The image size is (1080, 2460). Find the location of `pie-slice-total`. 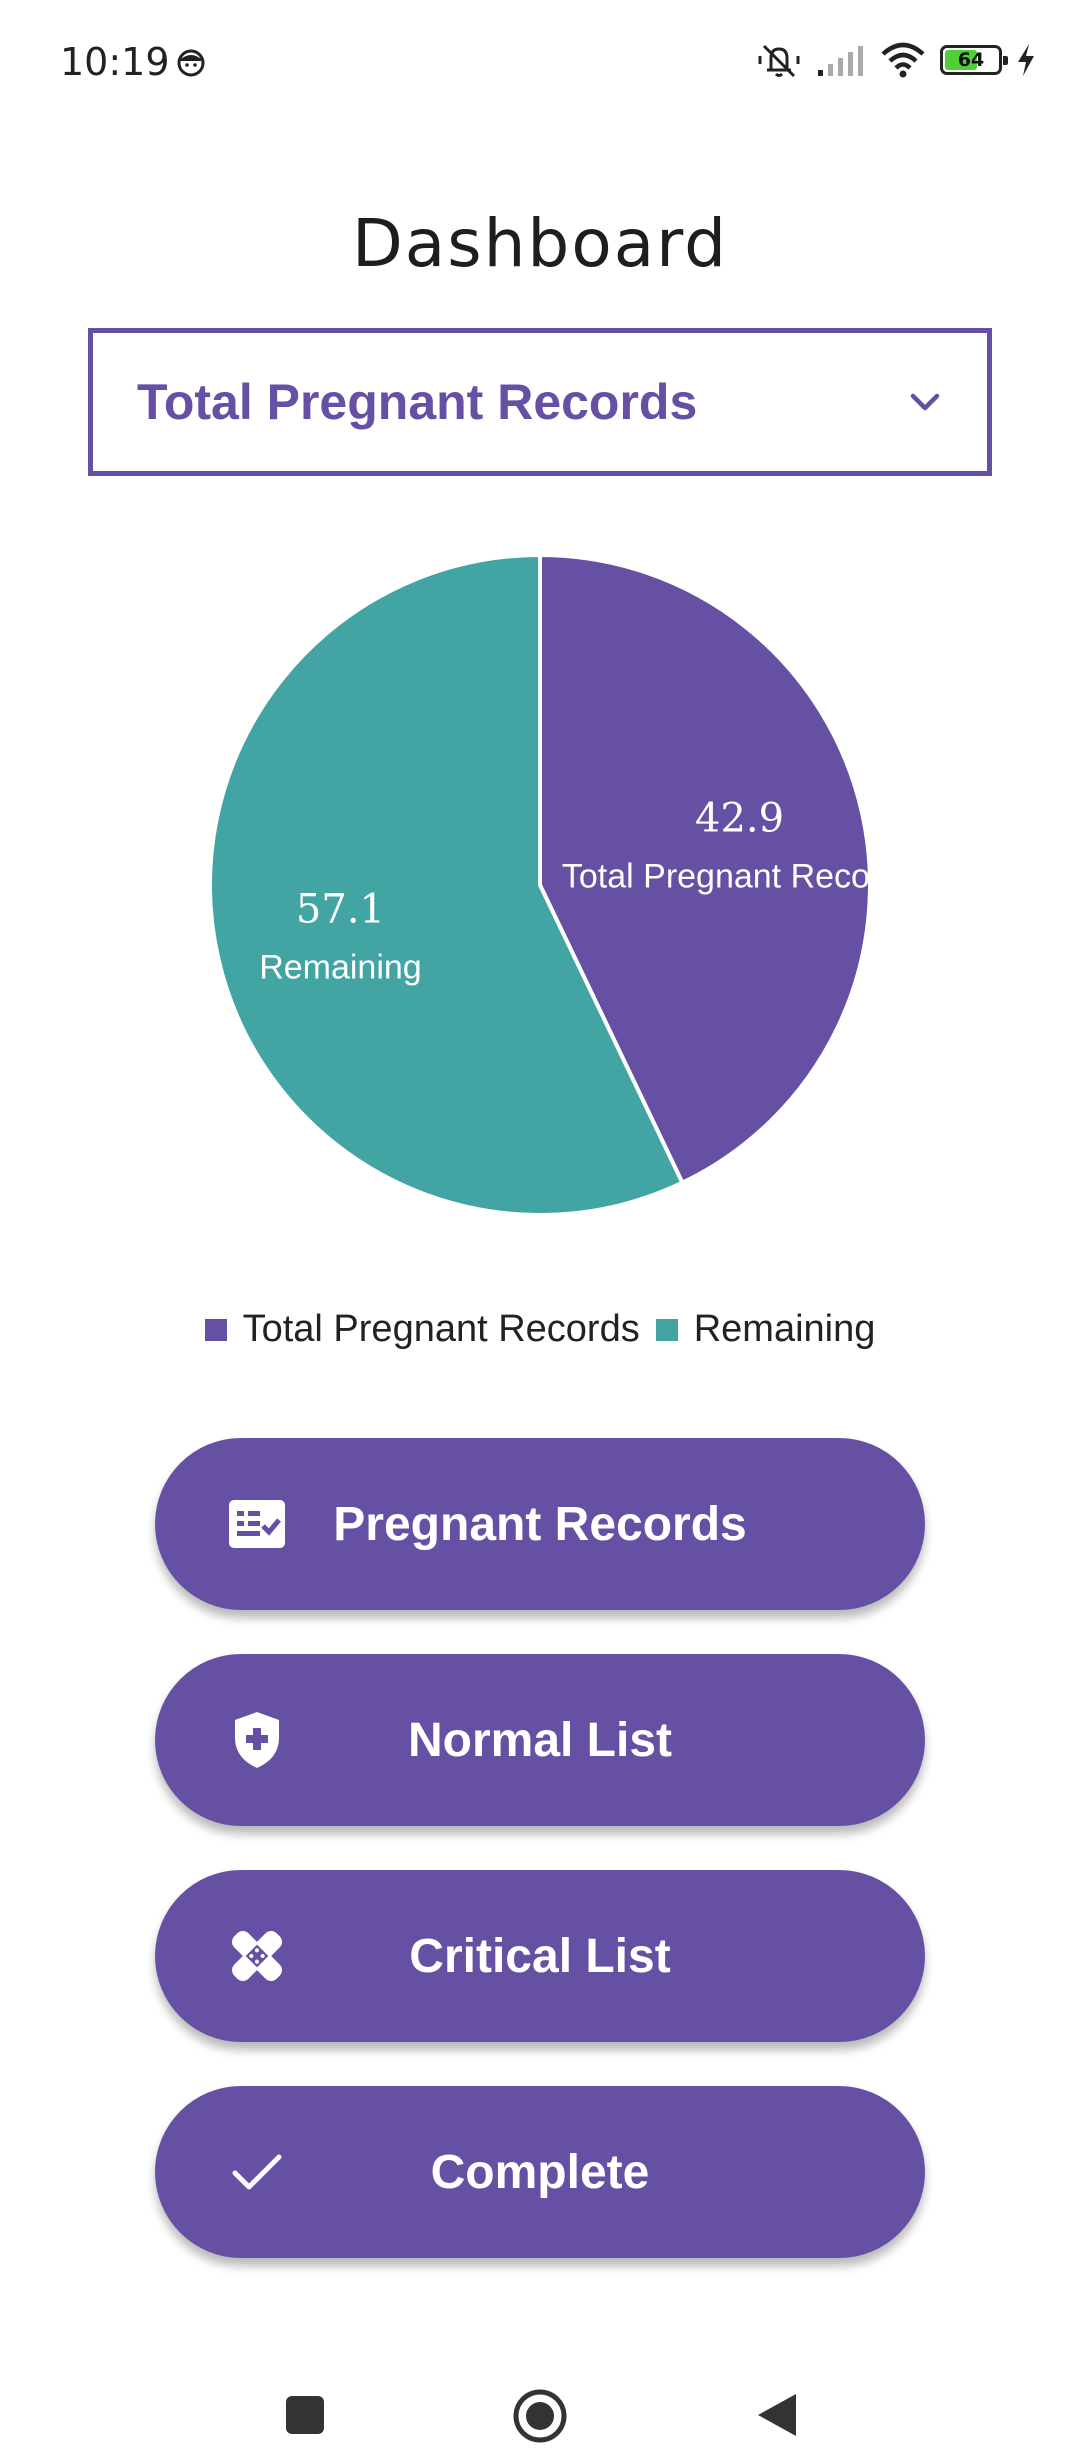

pie-slice-total is located at coordinates (704, 870).